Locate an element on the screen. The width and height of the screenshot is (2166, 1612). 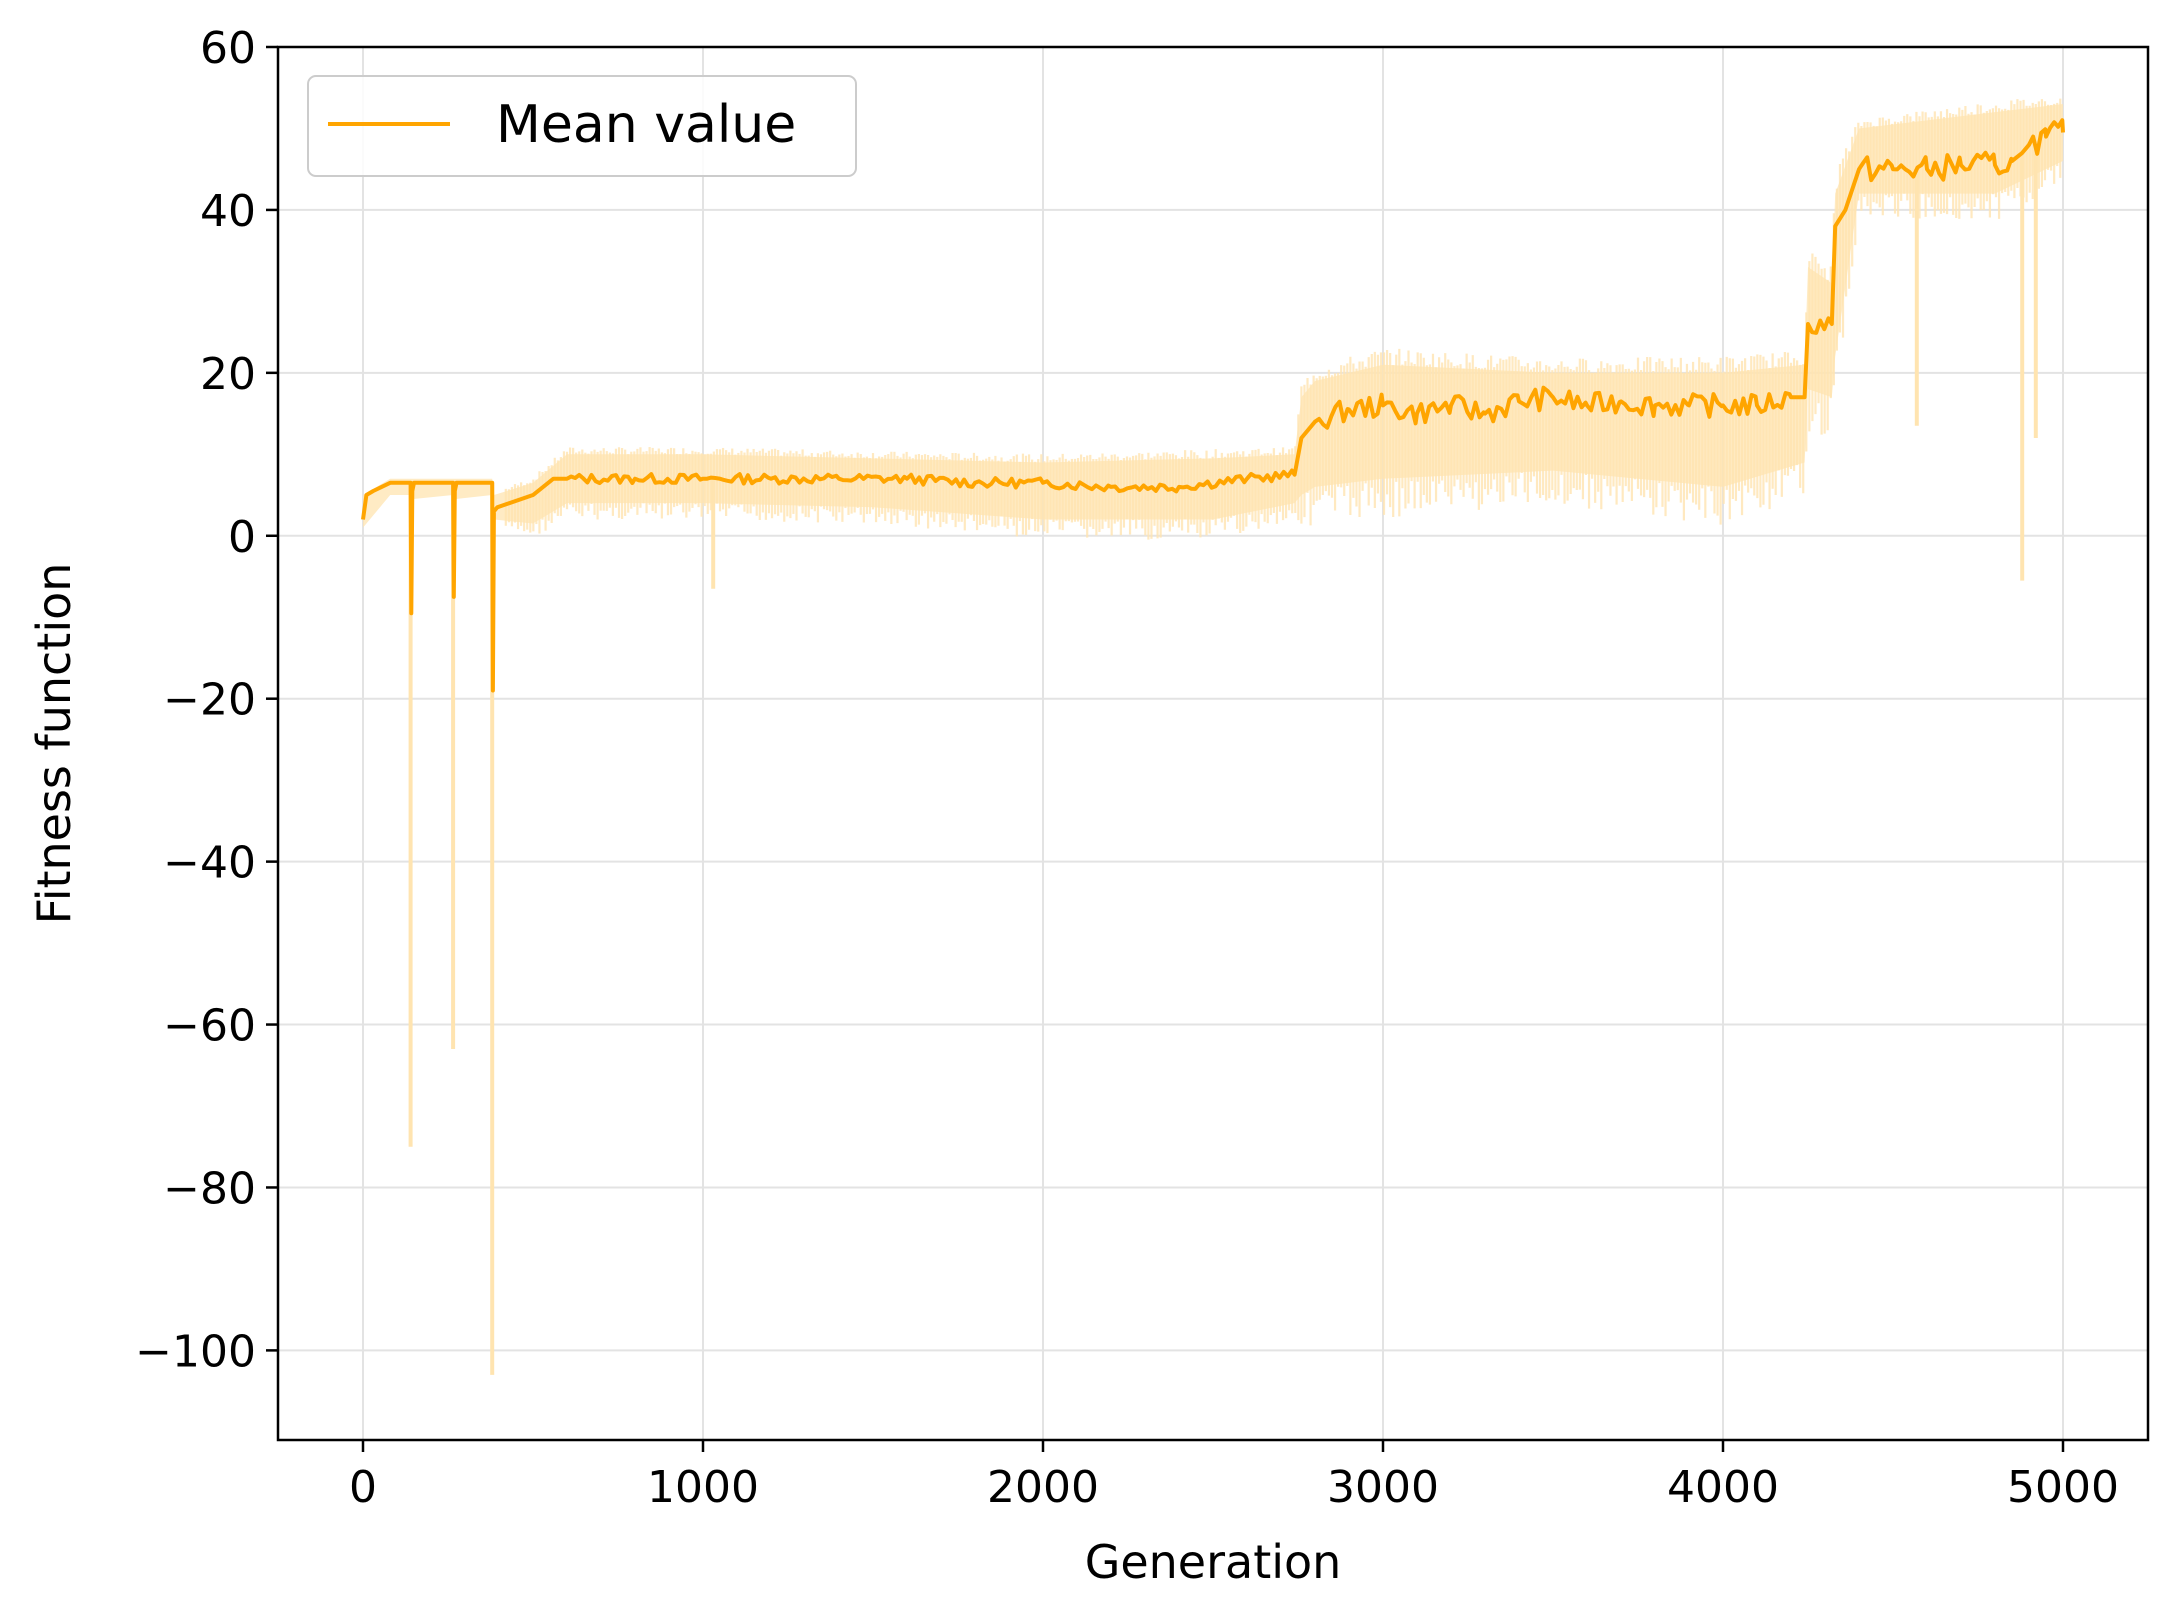
x-tick-label: 3000 is located at coordinates (1383, 1487).